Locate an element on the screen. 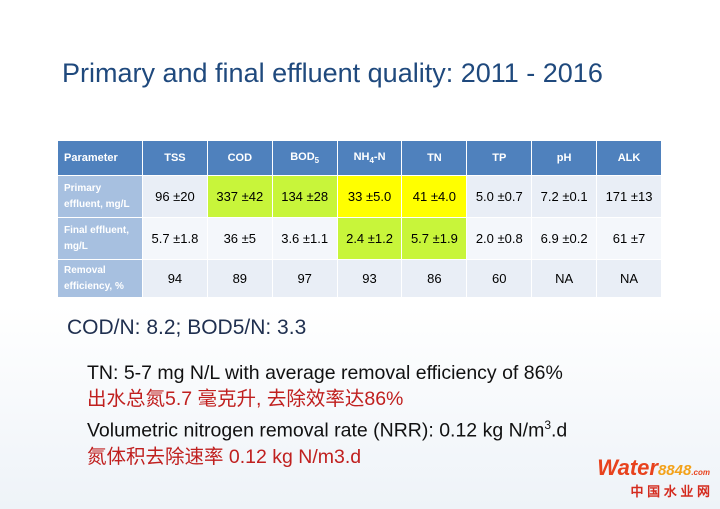  table-cell: 5.0 ±0.7 is located at coordinates (499, 196).